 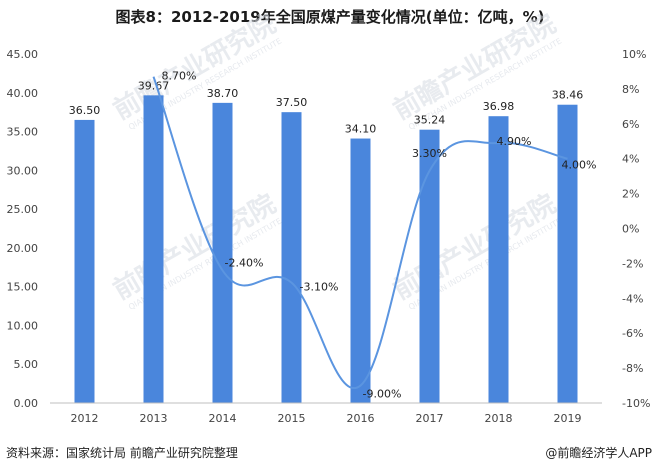 What do you see at coordinates (579, 165) in the screenshot?
I see `line-value-label: 4.00%` at bounding box center [579, 165].